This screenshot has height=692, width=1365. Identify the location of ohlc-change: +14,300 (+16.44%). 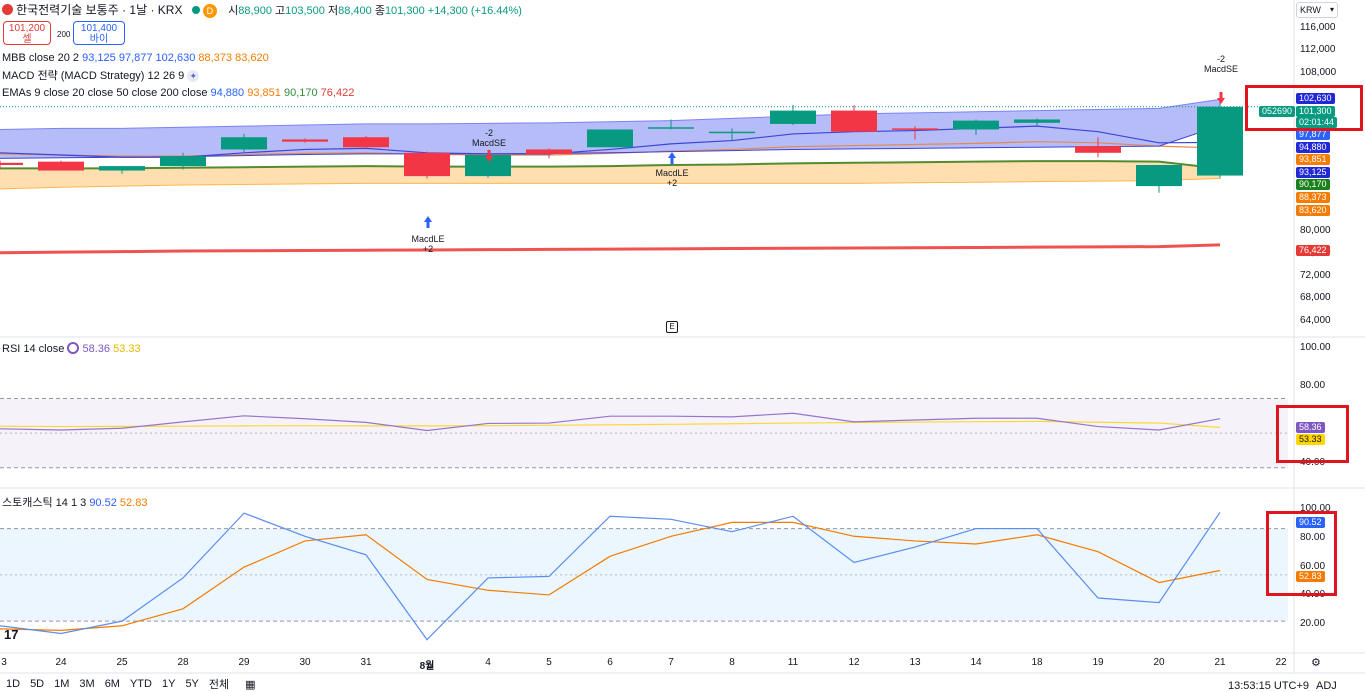
(474, 11).